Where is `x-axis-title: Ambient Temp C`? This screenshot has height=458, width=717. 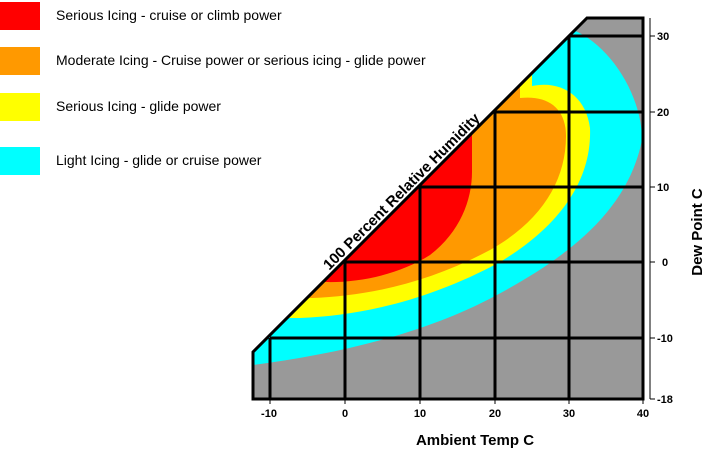
x-axis-title: Ambient Temp C is located at coordinates (475, 440).